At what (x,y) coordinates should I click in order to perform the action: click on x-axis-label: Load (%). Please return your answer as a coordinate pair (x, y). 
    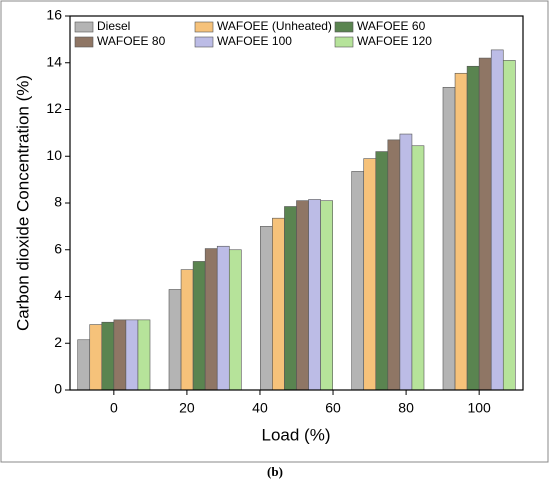
    Looking at the image, I should click on (296, 434).